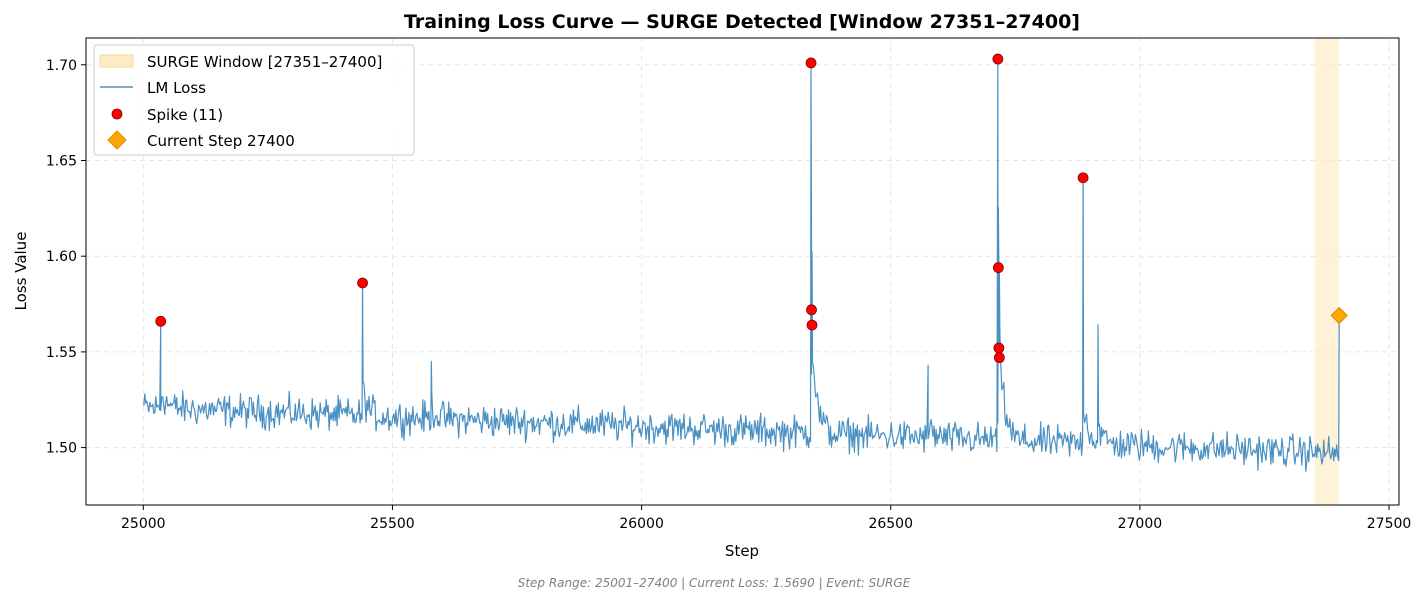 This screenshot has width=1427, height=602. What do you see at coordinates (392, 524) in the screenshot?
I see `x-tick-label: 25500` at bounding box center [392, 524].